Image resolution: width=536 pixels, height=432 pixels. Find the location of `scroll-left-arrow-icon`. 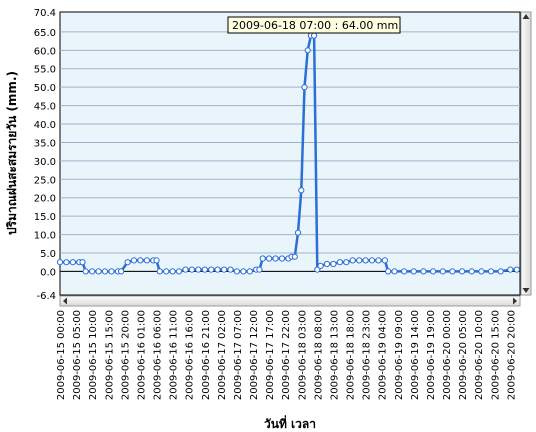

scroll-left-arrow-icon is located at coordinates (65, 301).